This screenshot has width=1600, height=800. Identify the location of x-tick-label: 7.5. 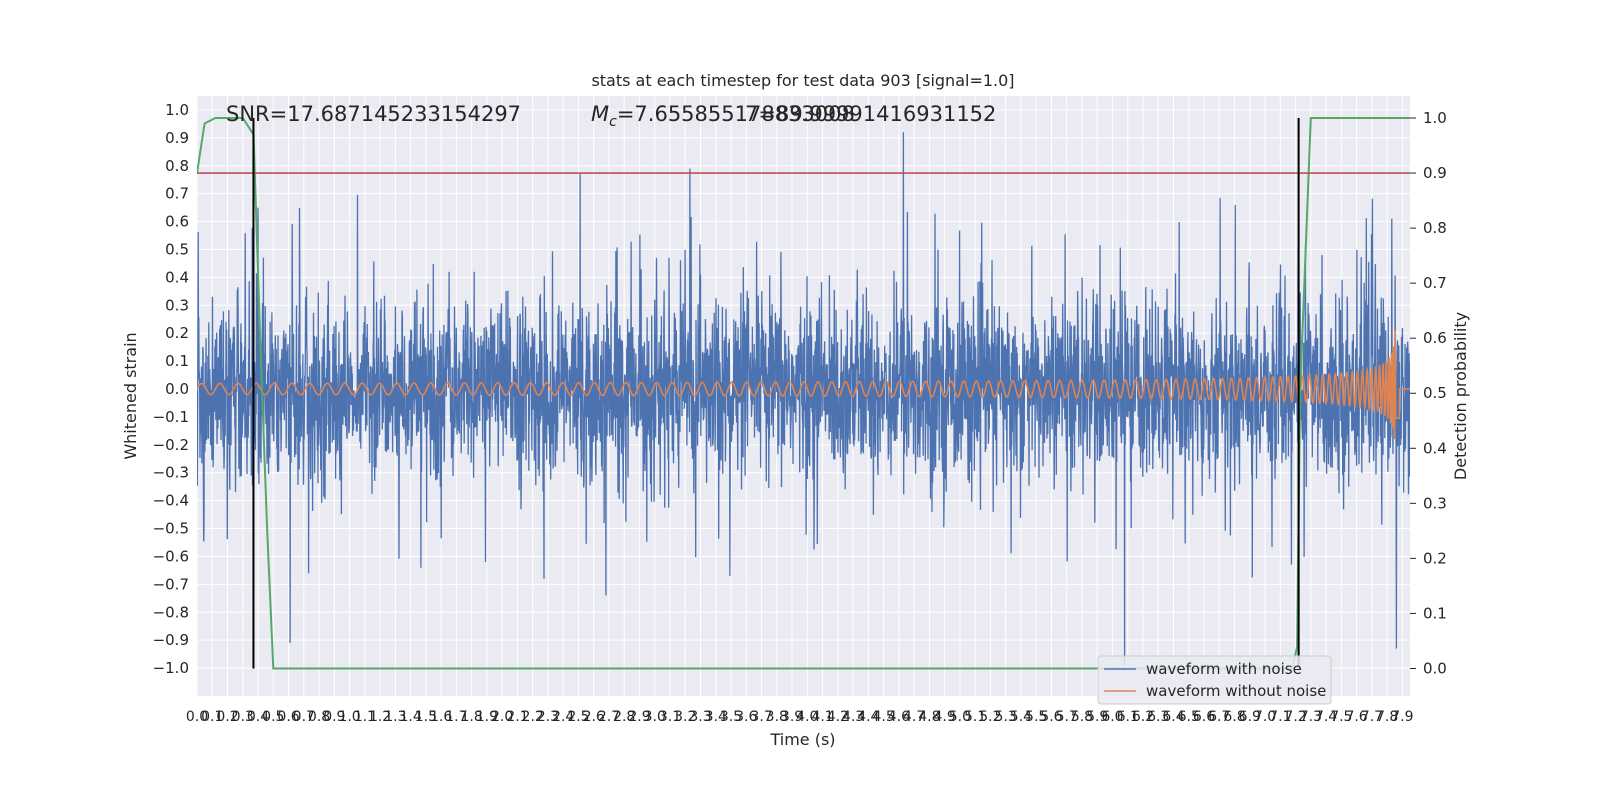
(1341, 717).